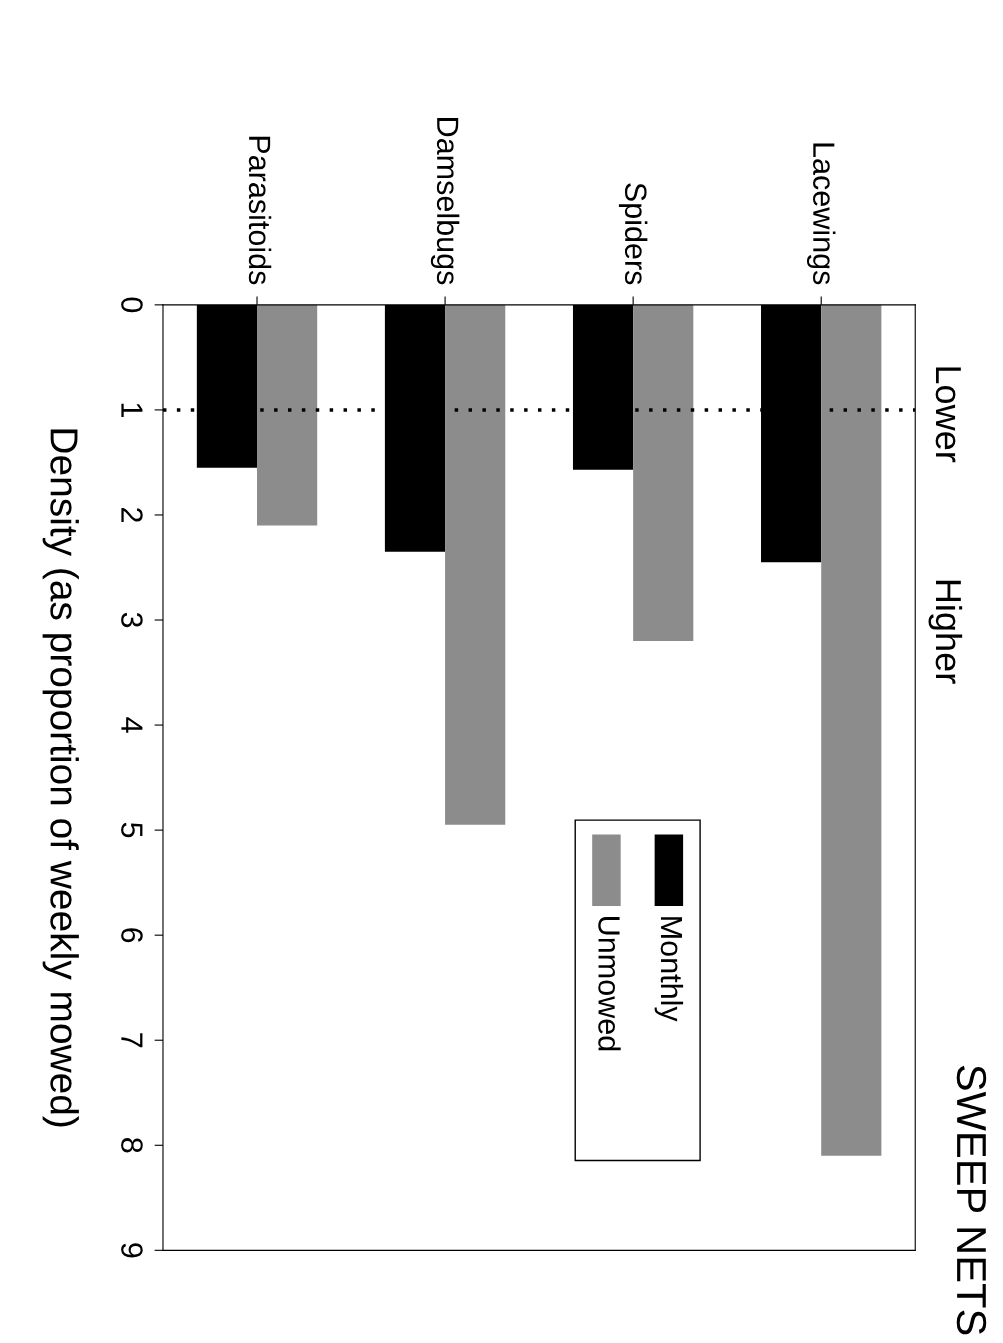 This screenshot has width=1003, height=1343. I want to click on x-tick-label: Spiders, so click(633, 234).